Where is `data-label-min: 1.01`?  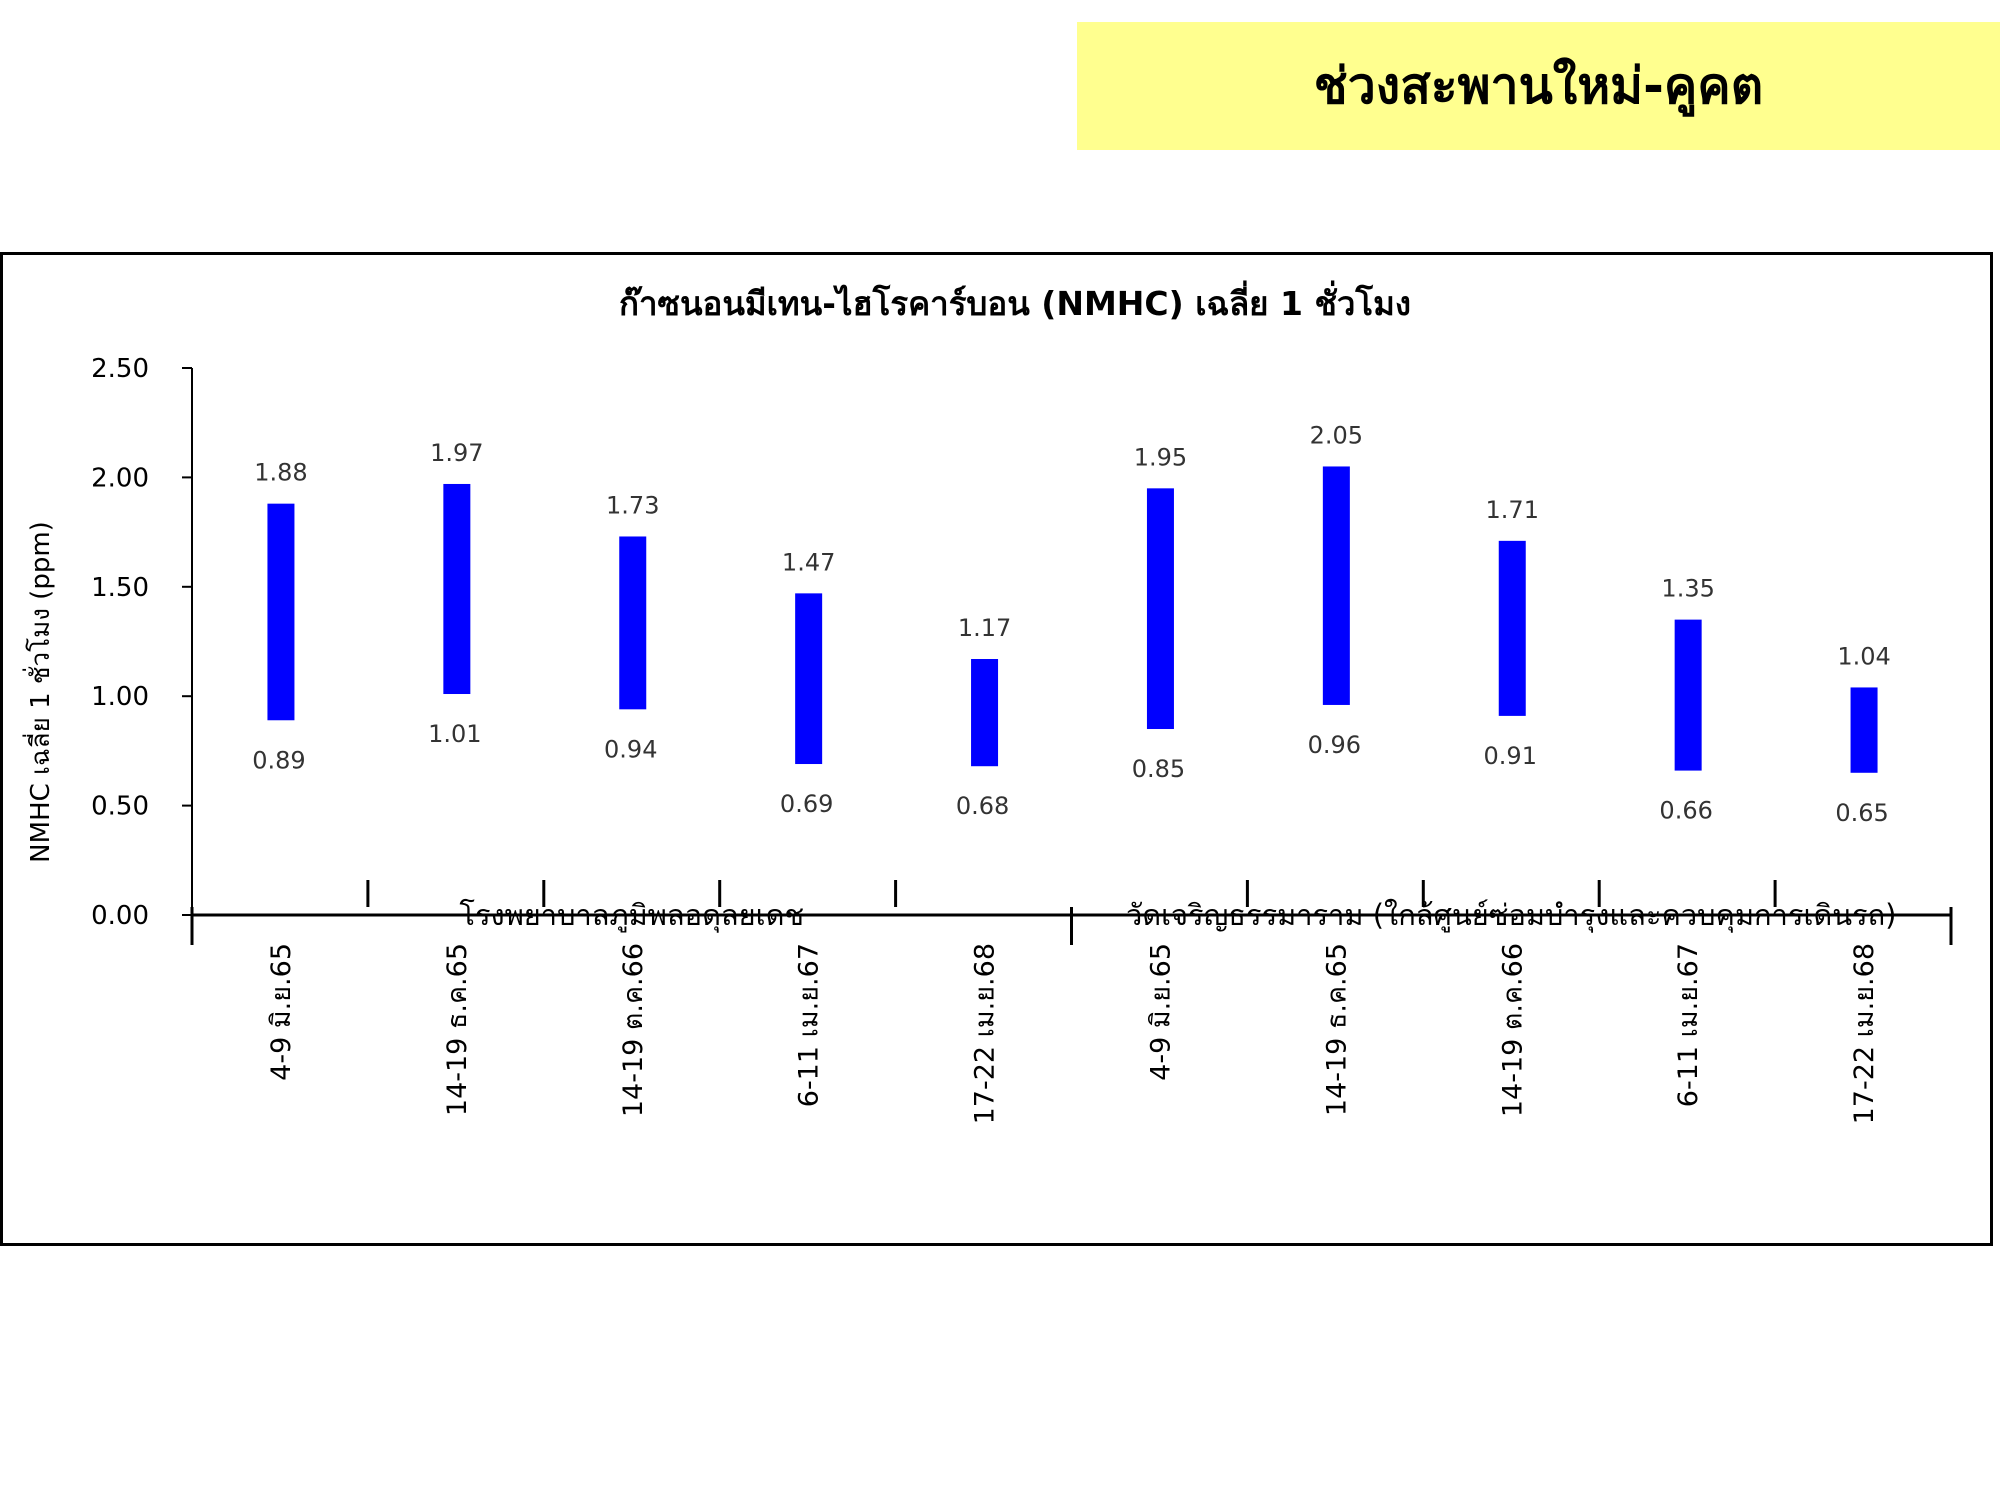 data-label-min: 1.01 is located at coordinates (454, 734).